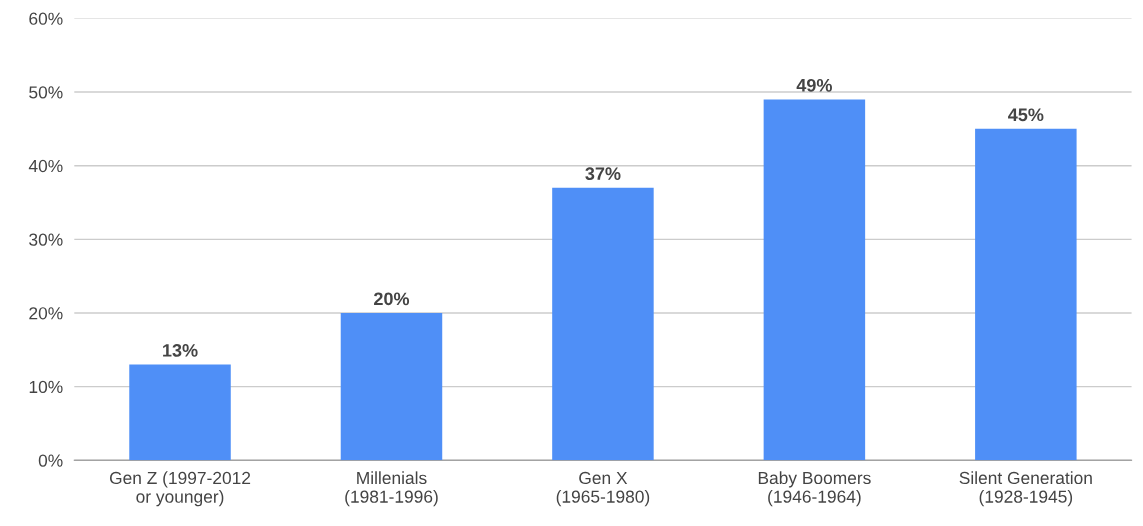 The width and height of the screenshot is (1143, 526). Describe the element at coordinates (1025, 489) in the screenshot. I see `x-tick-label: Silent Generation (1928-1945)` at that location.